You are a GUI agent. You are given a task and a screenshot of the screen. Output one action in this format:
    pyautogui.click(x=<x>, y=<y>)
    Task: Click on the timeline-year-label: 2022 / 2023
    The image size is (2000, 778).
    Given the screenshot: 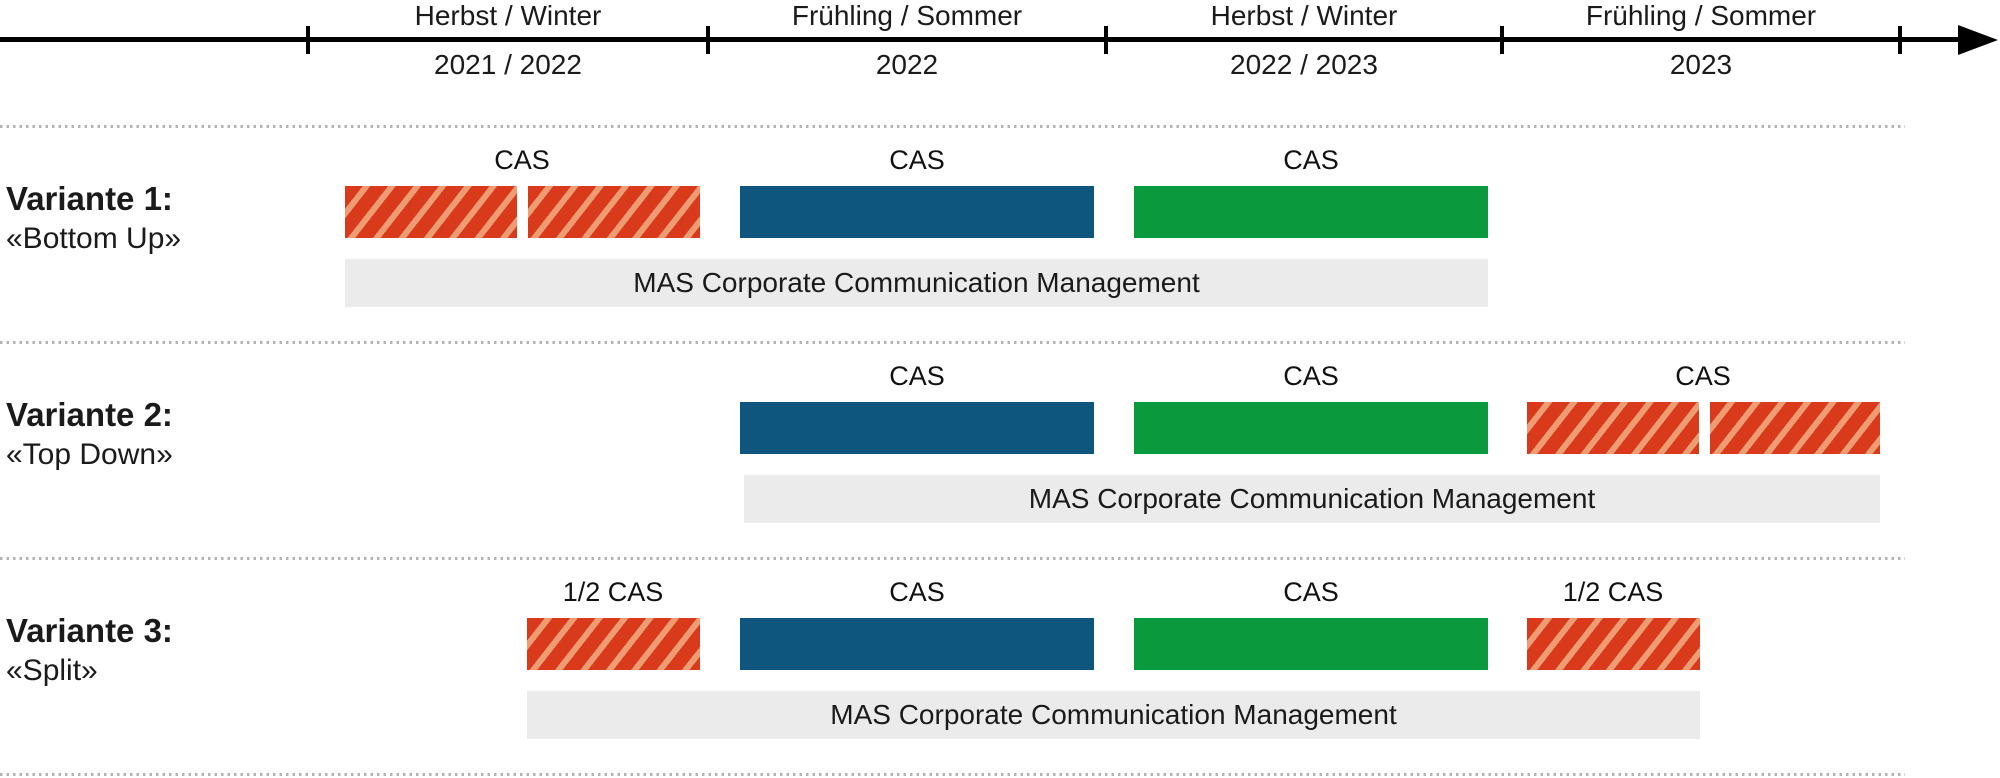 What is the action you would take?
    pyautogui.click(x=1304, y=64)
    